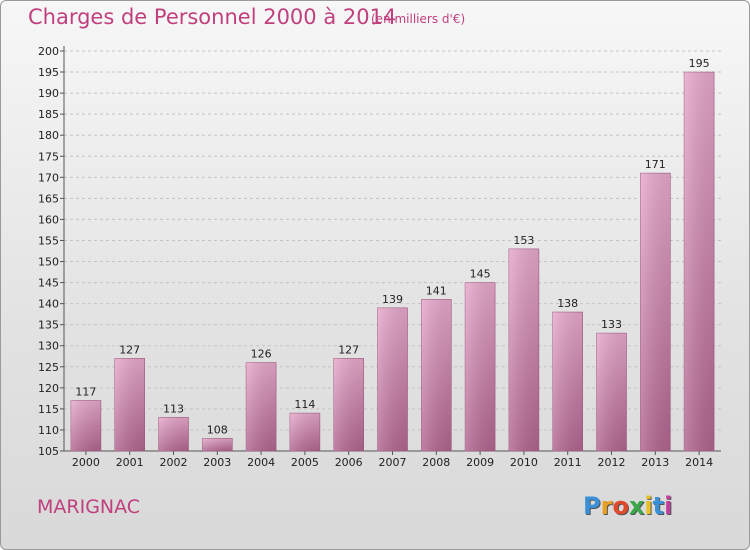 This screenshot has height=550, width=750. What do you see at coordinates (636, 506) in the screenshot?
I see `logo-letter: x` at bounding box center [636, 506].